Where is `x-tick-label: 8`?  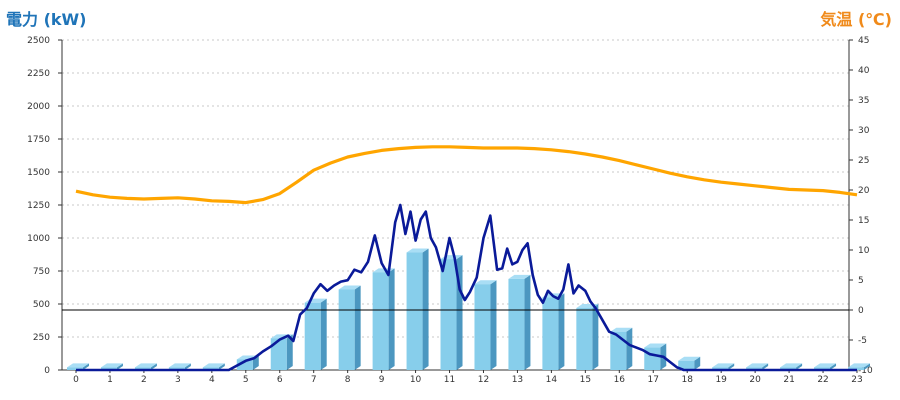
x-tick-label: 8 is located at coordinates (348, 380).